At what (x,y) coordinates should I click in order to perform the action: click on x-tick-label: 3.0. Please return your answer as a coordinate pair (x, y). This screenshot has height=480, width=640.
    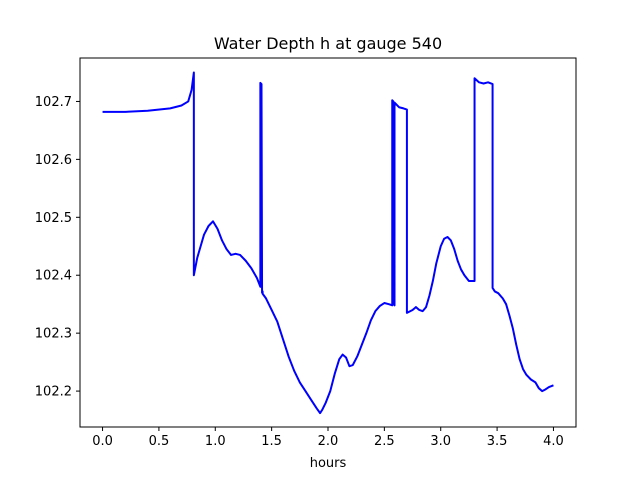
    Looking at the image, I should click on (440, 441).